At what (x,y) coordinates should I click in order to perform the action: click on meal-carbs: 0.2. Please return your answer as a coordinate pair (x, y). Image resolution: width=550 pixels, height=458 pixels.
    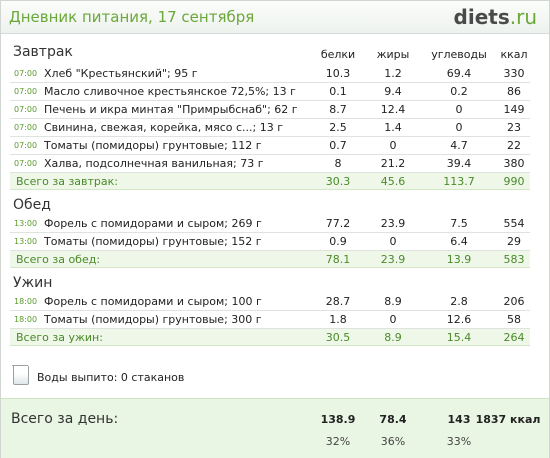
    Looking at the image, I should click on (459, 91).